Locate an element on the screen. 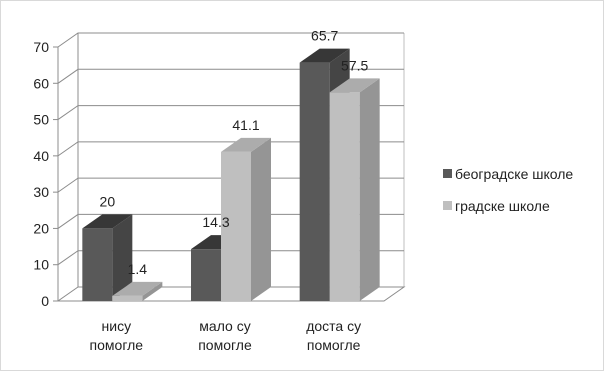 The height and width of the screenshot is (372, 604). y-tick-label: 20 is located at coordinates (41, 228).